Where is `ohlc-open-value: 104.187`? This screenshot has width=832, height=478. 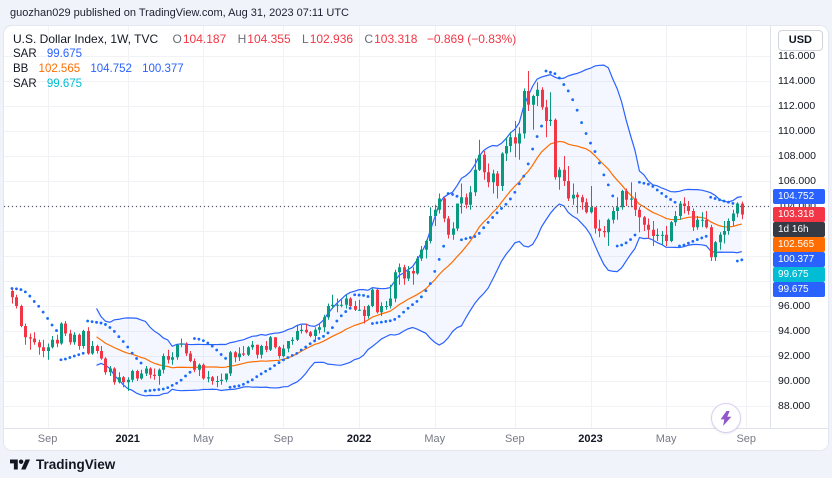
ohlc-open-value: 104.187 is located at coordinates (204, 39).